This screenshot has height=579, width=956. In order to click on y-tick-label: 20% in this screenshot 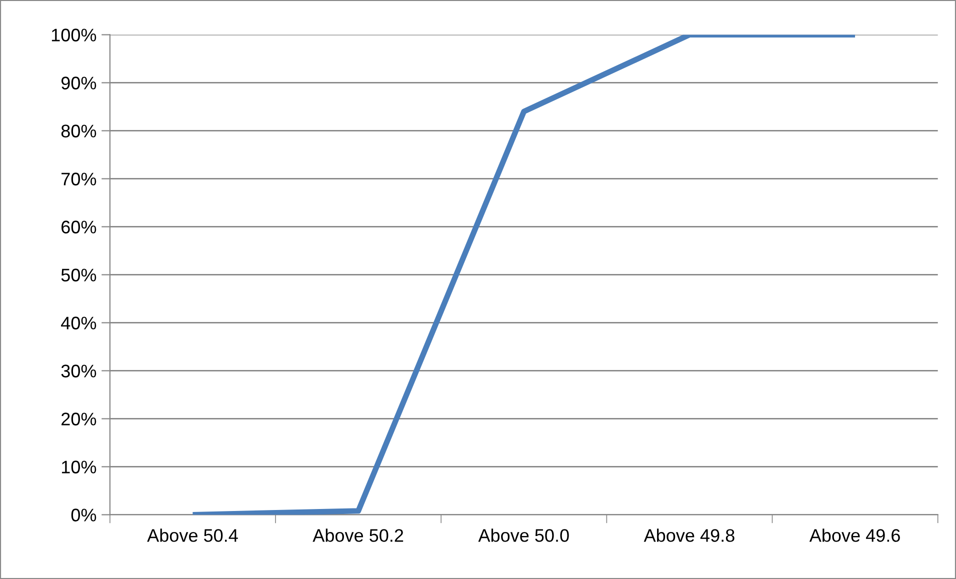, I will do `click(79, 419)`.